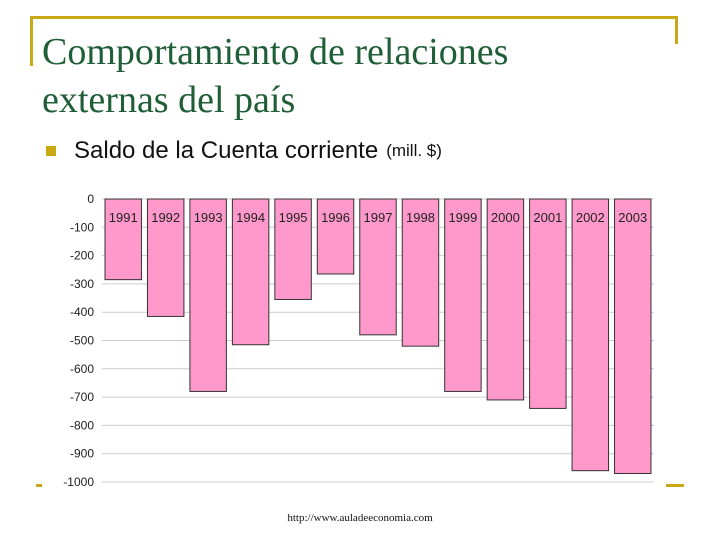 The width and height of the screenshot is (720, 540). Describe the element at coordinates (82, 425) in the screenshot. I see `y-tick-label: -800` at that location.